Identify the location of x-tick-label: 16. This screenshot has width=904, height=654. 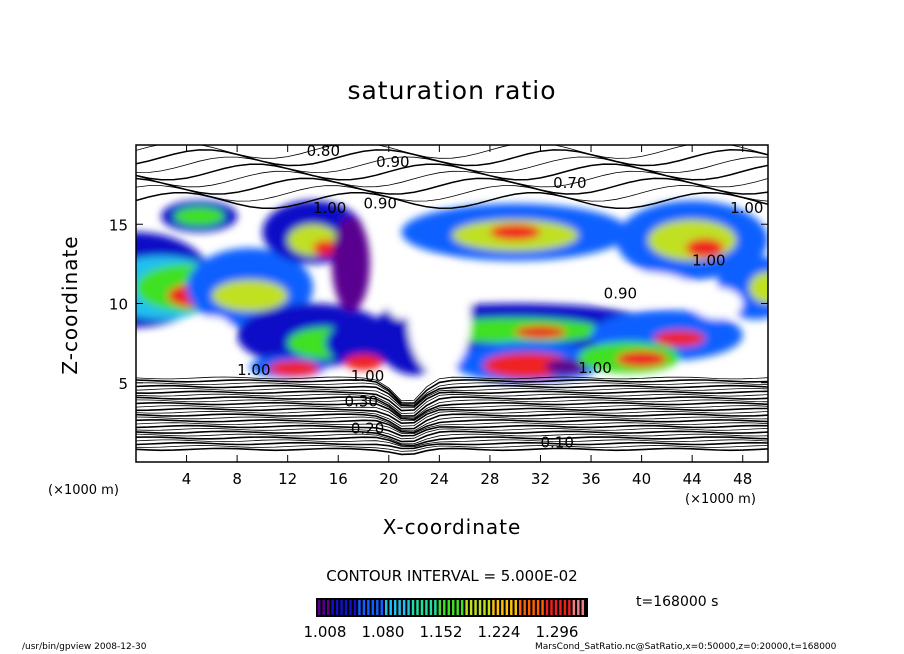
(338, 479).